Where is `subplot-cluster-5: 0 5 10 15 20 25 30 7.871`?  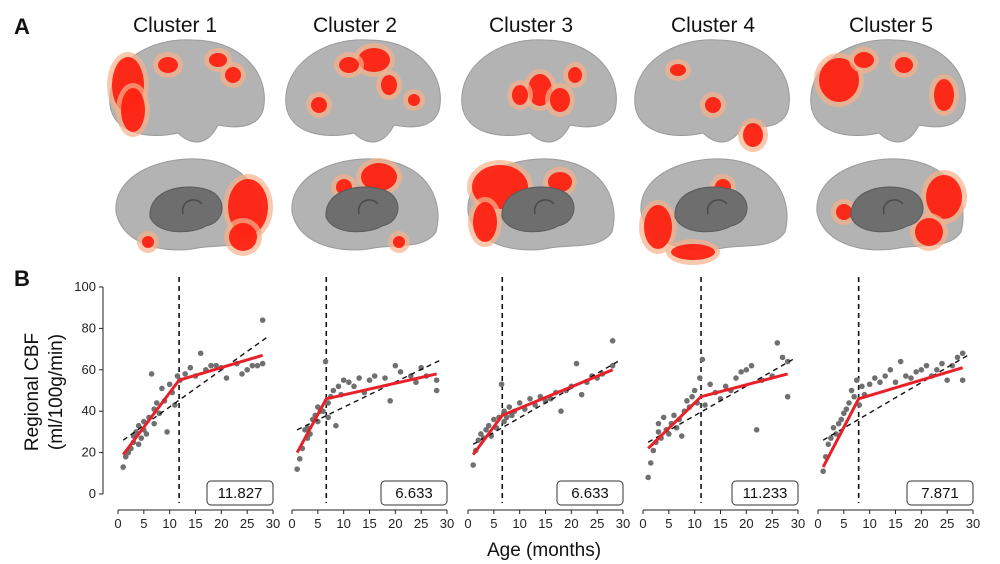 subplot-cluster-5: 0 5 10 15 20 25 30 7.871 is located at coordinates (897, 404).